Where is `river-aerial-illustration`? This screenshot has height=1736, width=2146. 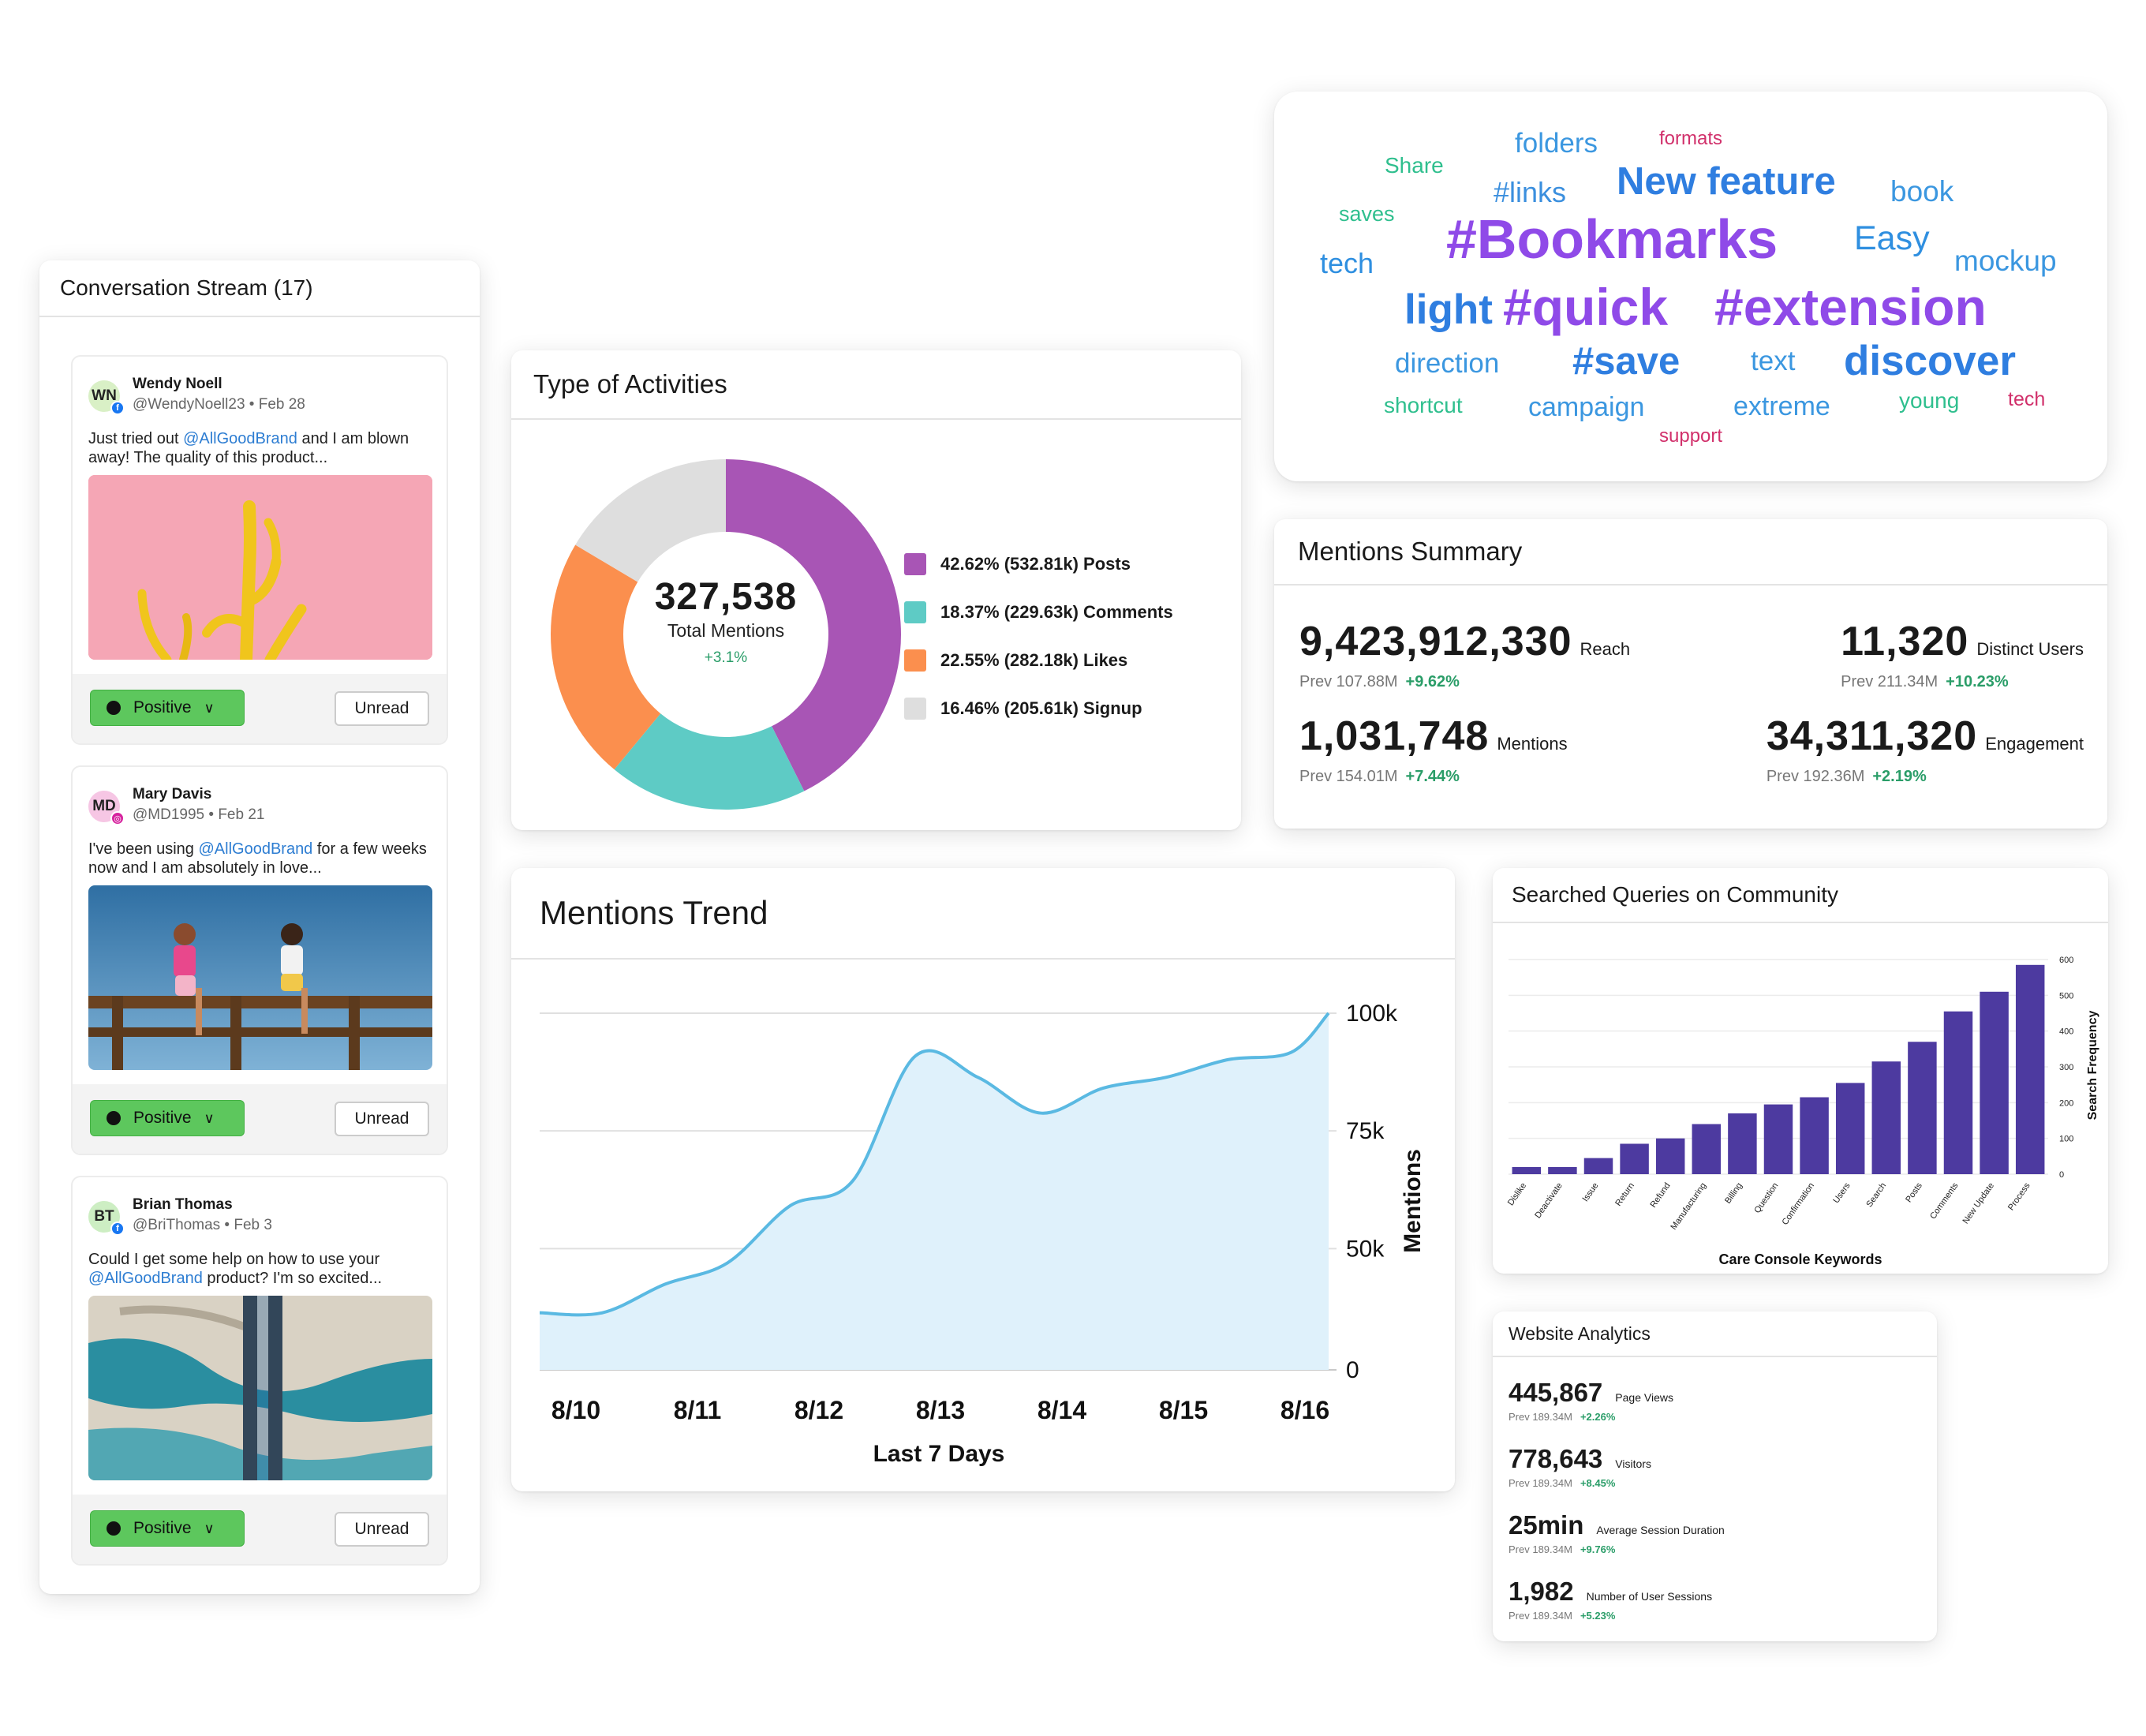
river-aerial-illustration is located at coordinates (260, 1388).